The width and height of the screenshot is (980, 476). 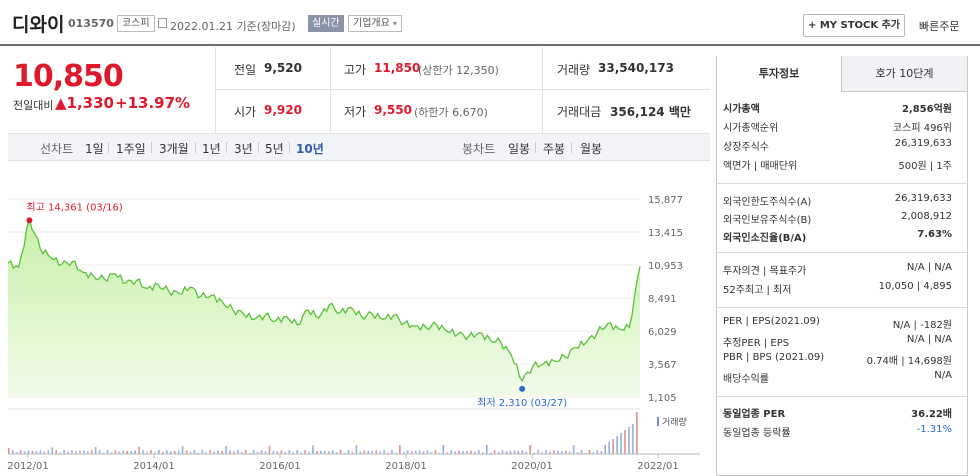 I want to click on price-change-pct: +13.97%, so click(x=153, y=103).